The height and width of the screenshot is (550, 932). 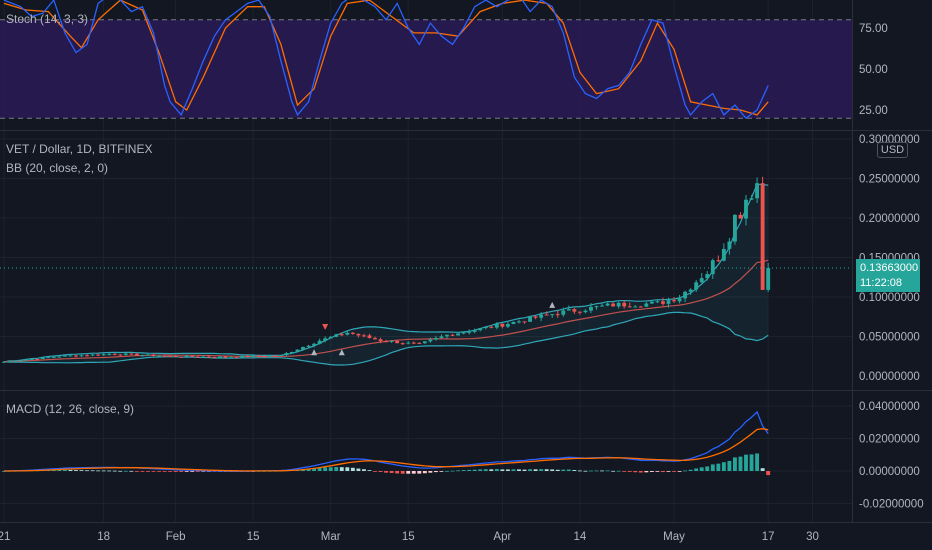 I want to click on macd-line, so click(x=386, y=441).